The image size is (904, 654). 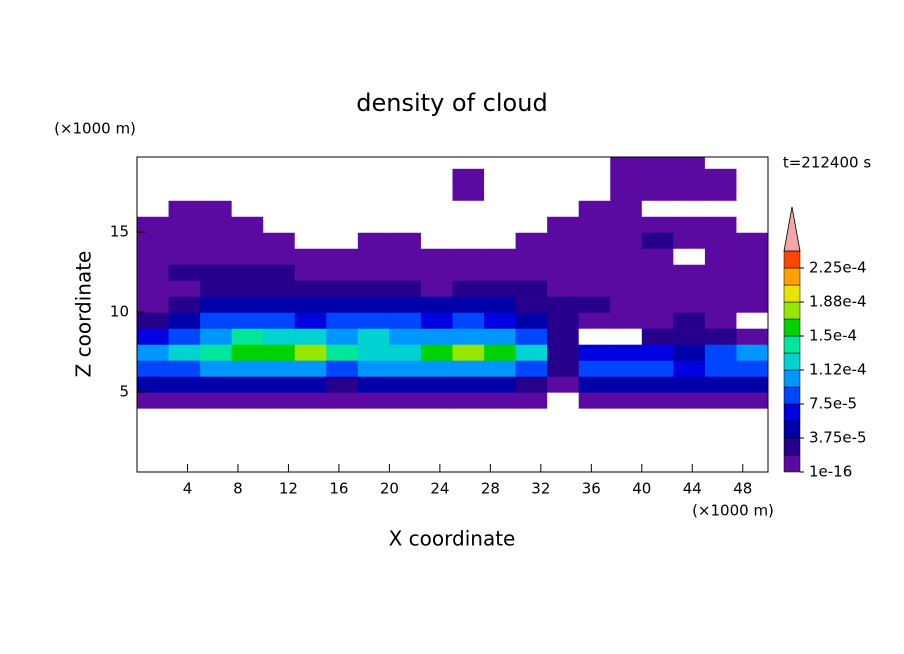 What do you see at coordinates (792, 229) in the screenshot?
I see `colorbar-extension` at bounding box center [792, 229].